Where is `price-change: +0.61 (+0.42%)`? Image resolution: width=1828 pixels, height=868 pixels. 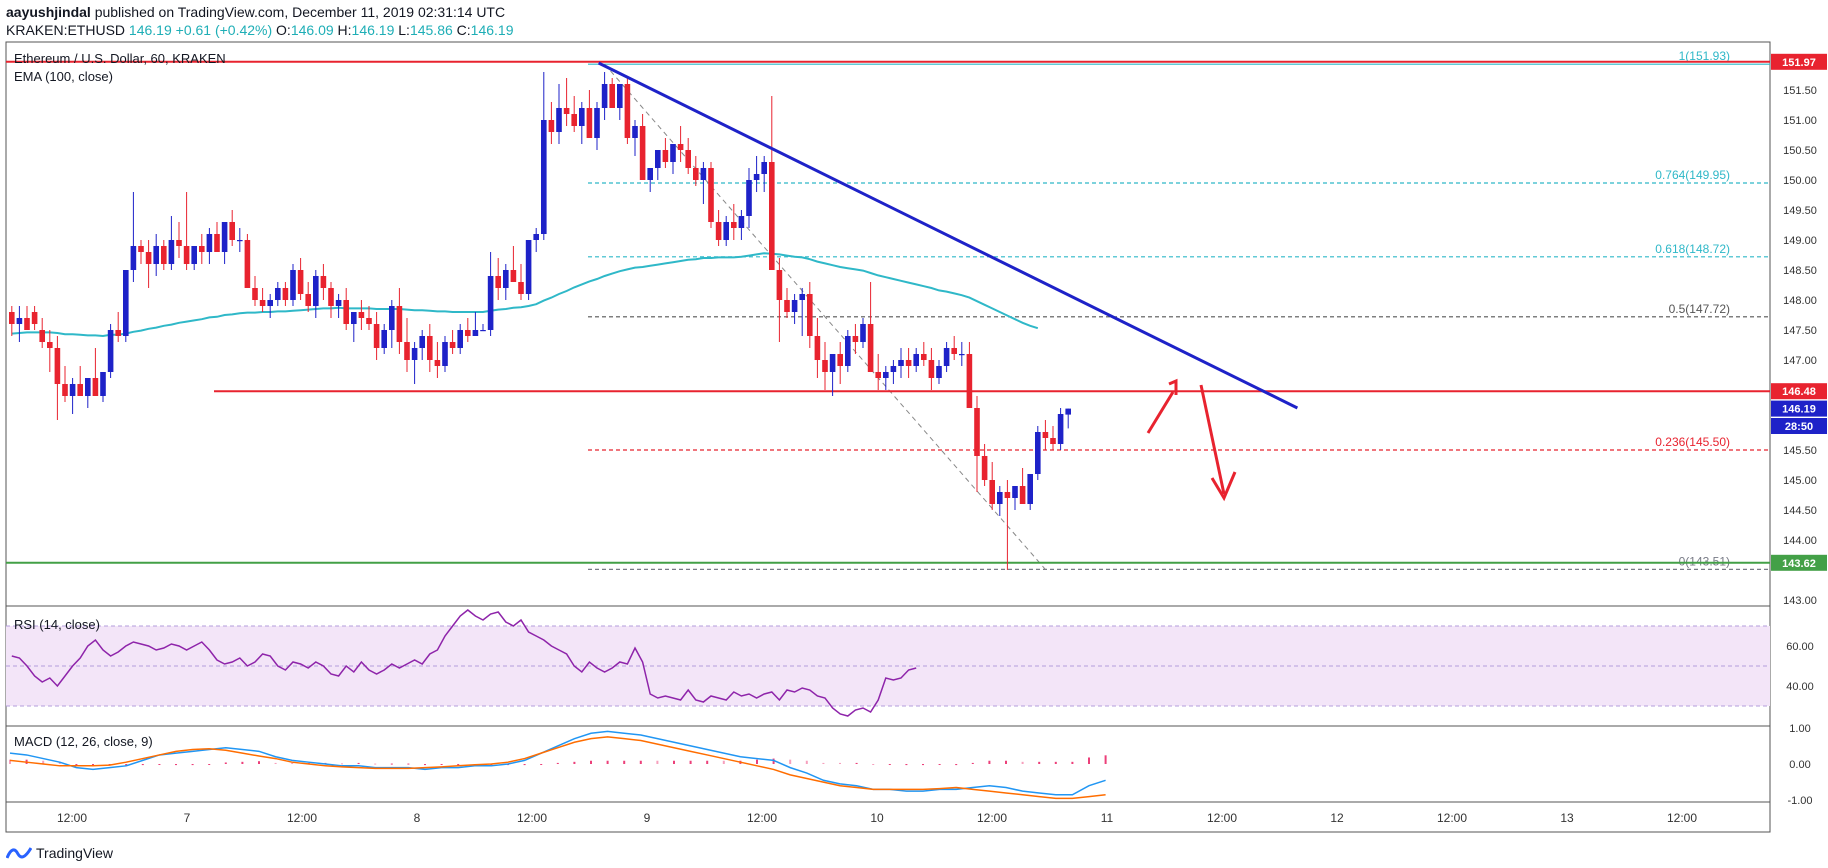 price-change: +0.61 (+0.42%) is located at coordinates (224, 30).